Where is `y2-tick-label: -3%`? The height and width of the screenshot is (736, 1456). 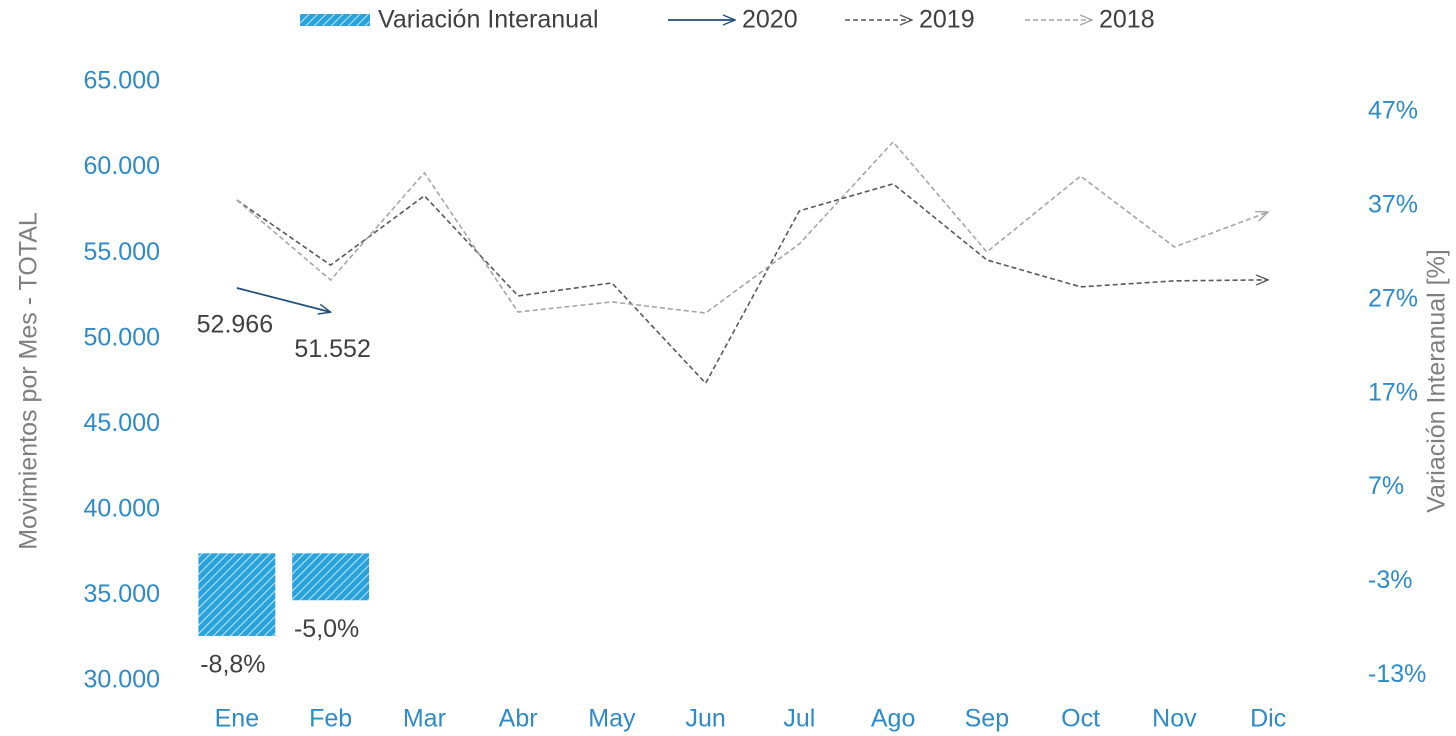 y2-tick-label: -3% is located at coordinates (1390, 580).